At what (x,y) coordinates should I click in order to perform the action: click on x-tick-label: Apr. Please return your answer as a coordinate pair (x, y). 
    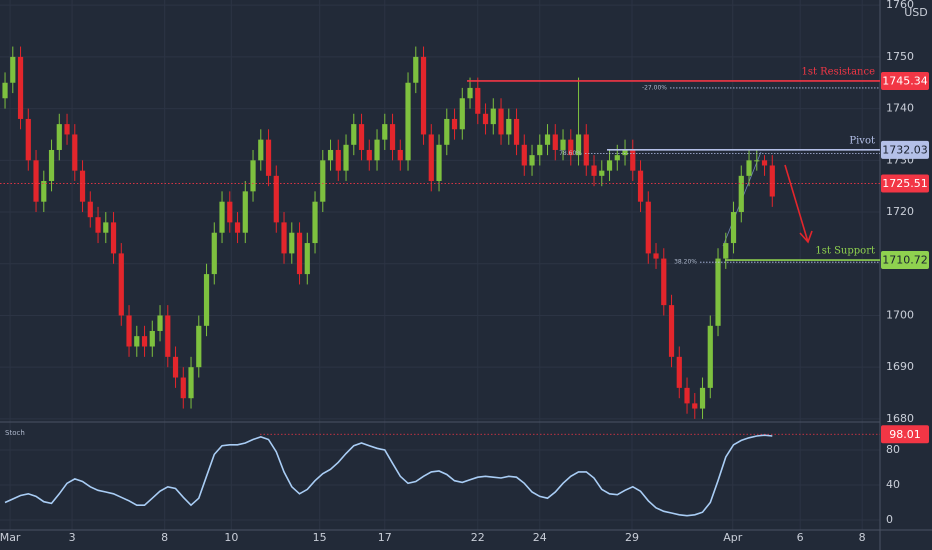
    Looking at the image, I should click on (733, 537).